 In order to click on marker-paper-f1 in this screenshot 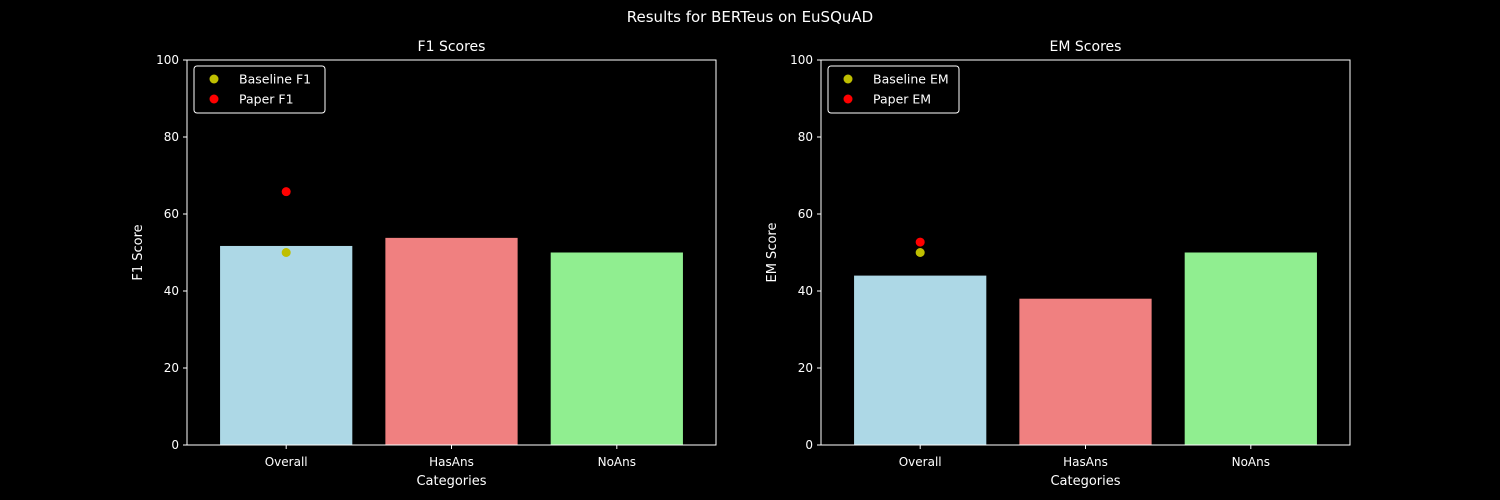, I will do `click(286, 192)`.